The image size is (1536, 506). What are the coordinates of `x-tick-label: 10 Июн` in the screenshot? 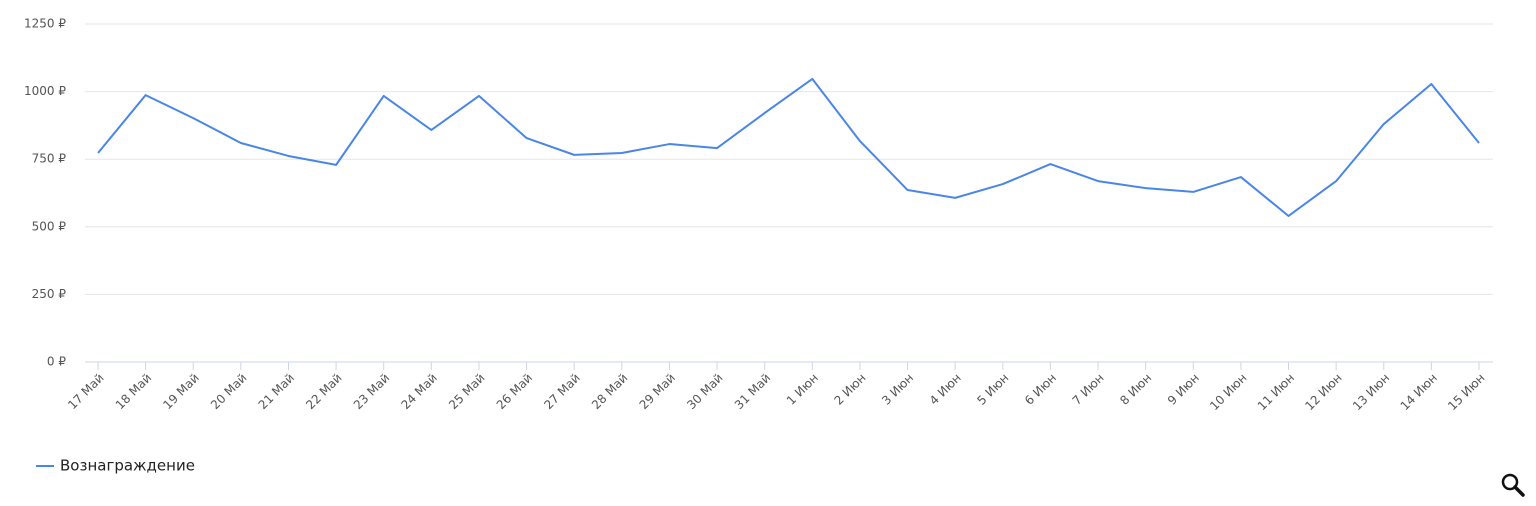 It's located at (1228, 392).